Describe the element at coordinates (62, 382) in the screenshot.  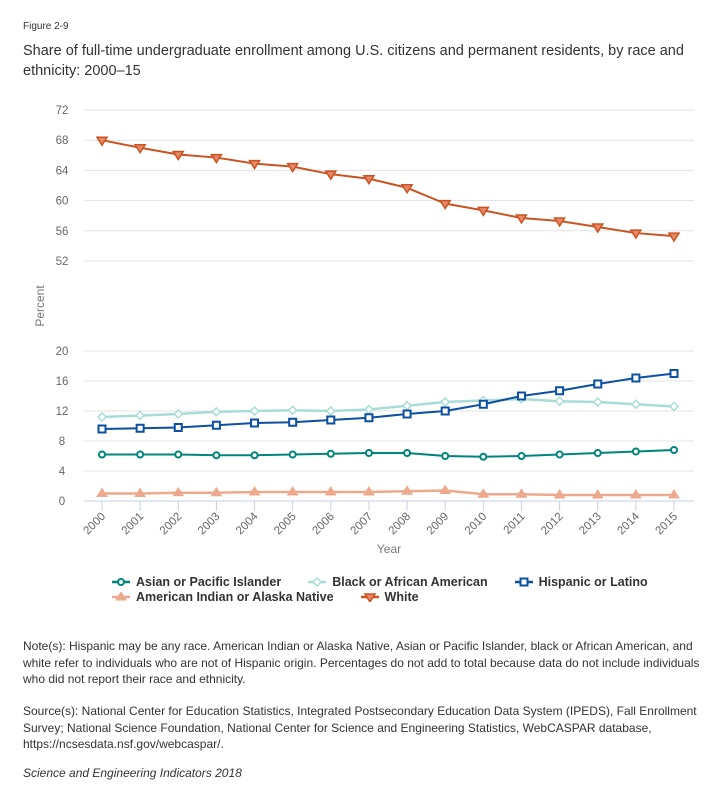
I see `y-tick-label: 16` at that location.